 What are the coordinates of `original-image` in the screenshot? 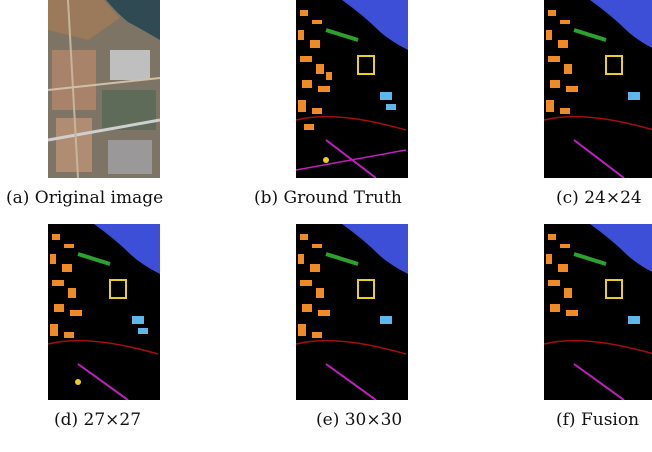 It's located at (104, 89).